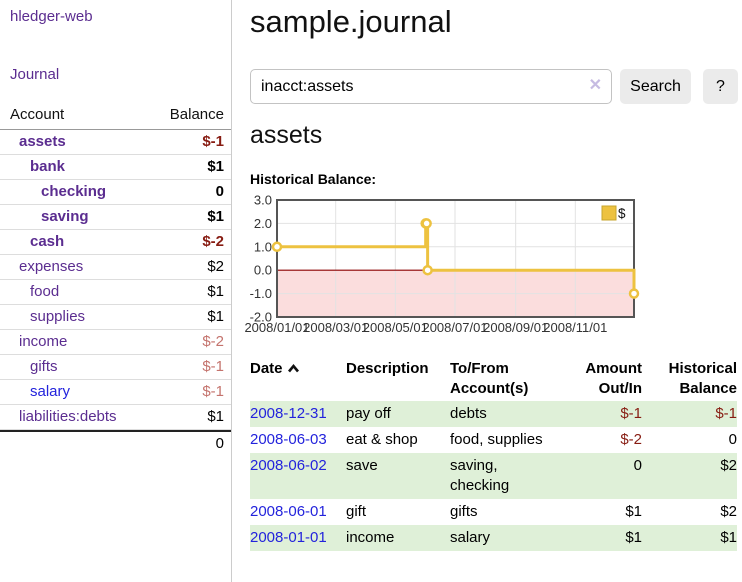 The width and height of the screenshot is (742, 582). What do you see at coordinates (370, 537) in the screenshot?
I see `description-cell: income` at bounding box center [370, 537].